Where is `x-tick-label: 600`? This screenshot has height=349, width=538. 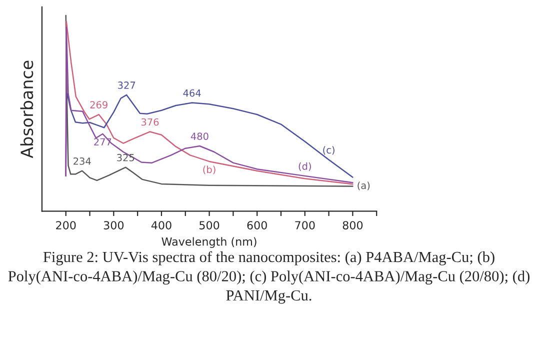
x-tick-label: 600 is located at coordinates (257, 225).